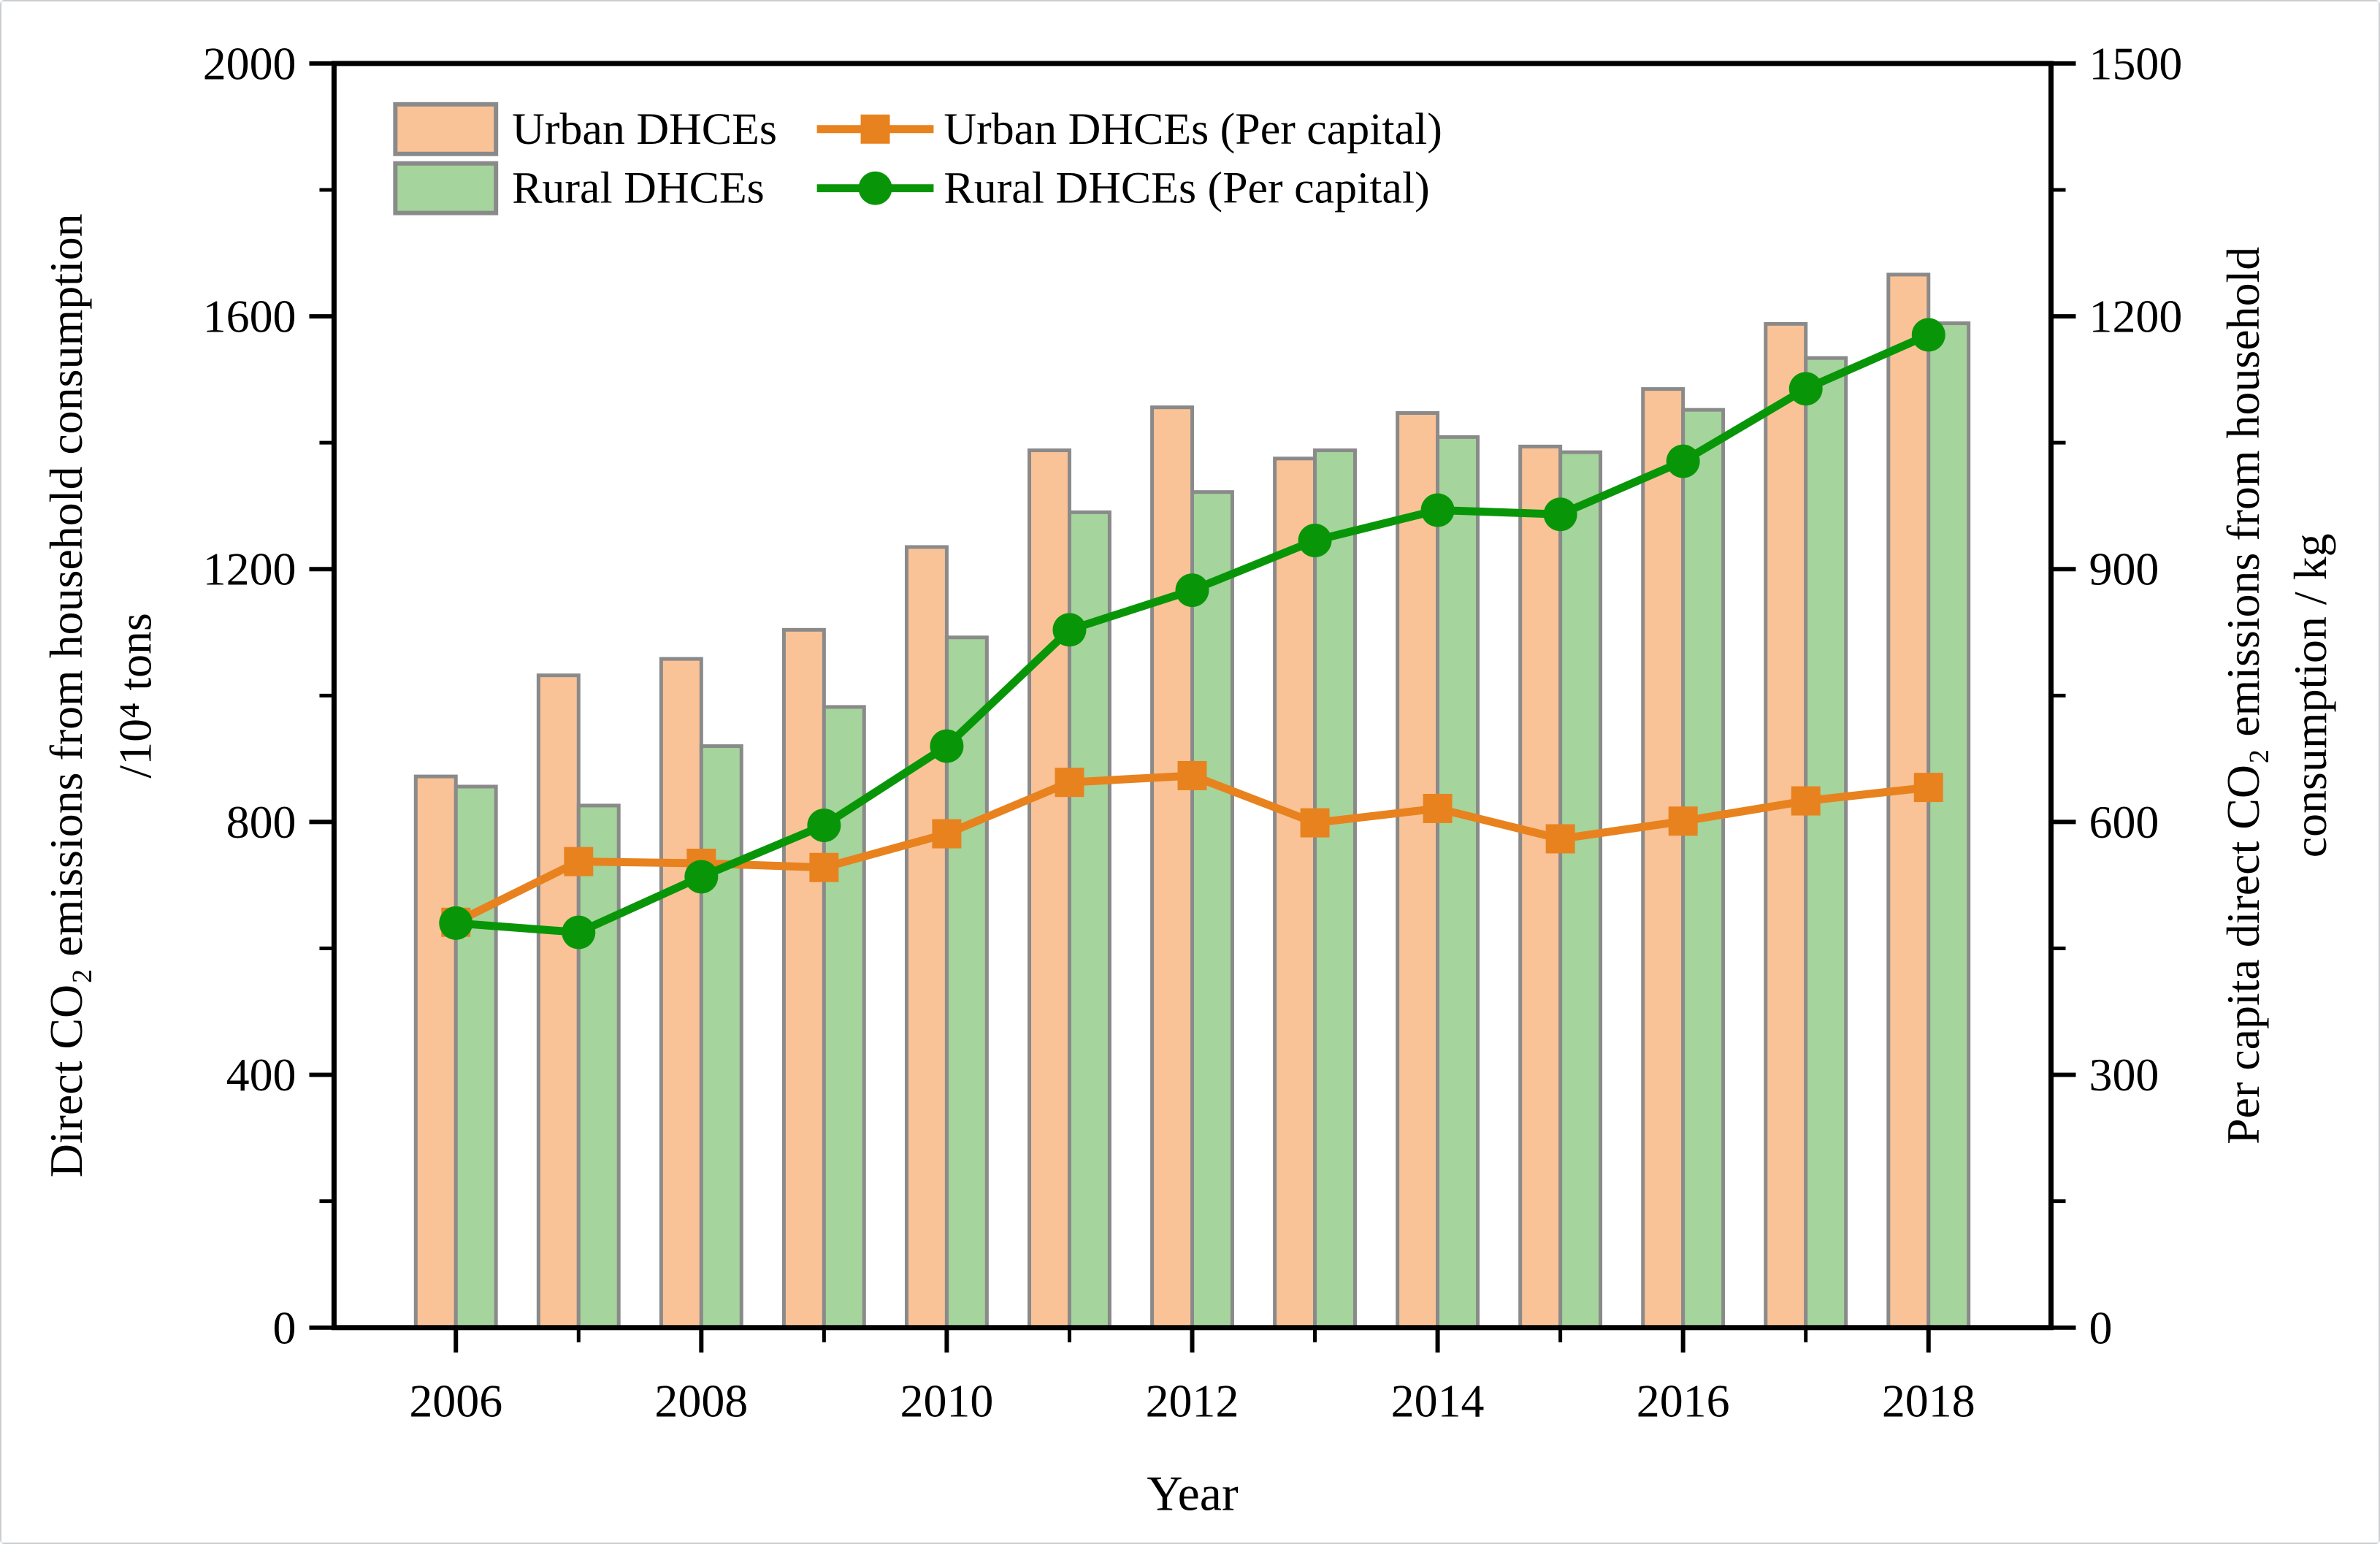 Image resolution: width=2380 pixels, height=1544 pixels. Describe the element at coordinates (638, 188) in the screenshot. I see `legend-label-rural-bar: Rural DHCEs` at that location.